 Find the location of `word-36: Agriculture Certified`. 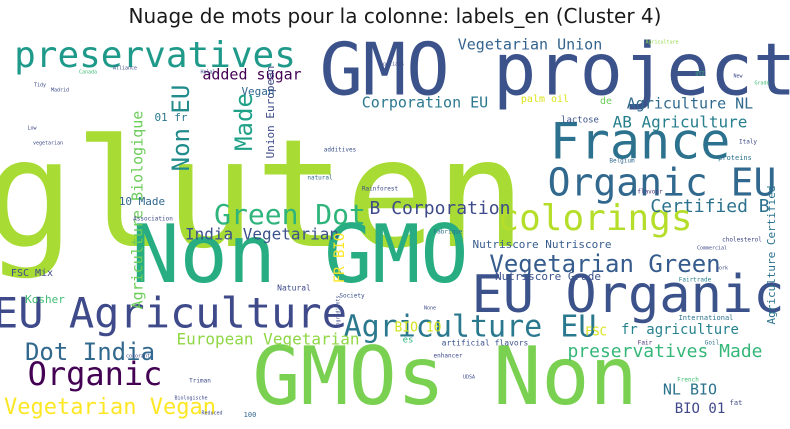

word-36: Agriculture Certified is located at coordinates (771, 254).